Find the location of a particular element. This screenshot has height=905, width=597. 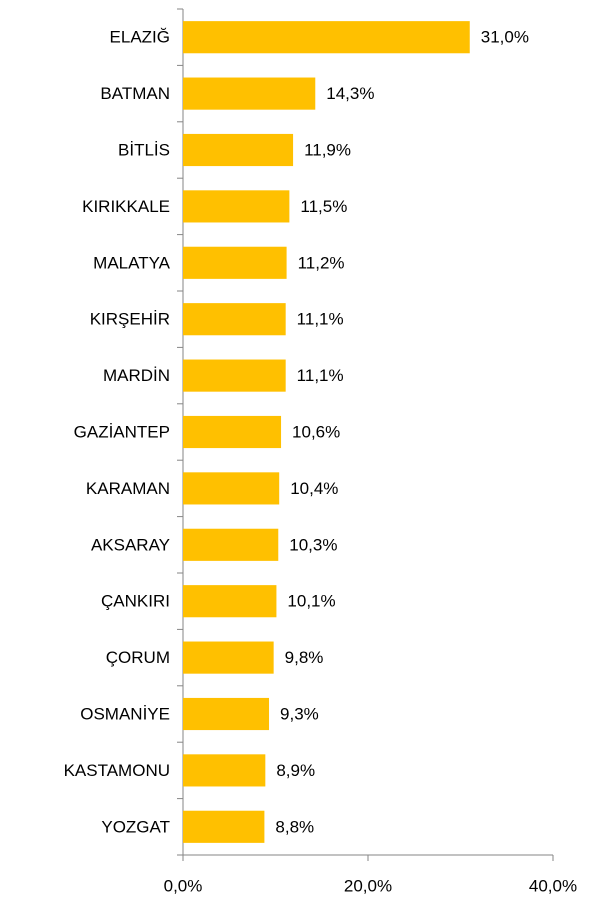

value-label: 10,6% is located at coordinates (316, 431).